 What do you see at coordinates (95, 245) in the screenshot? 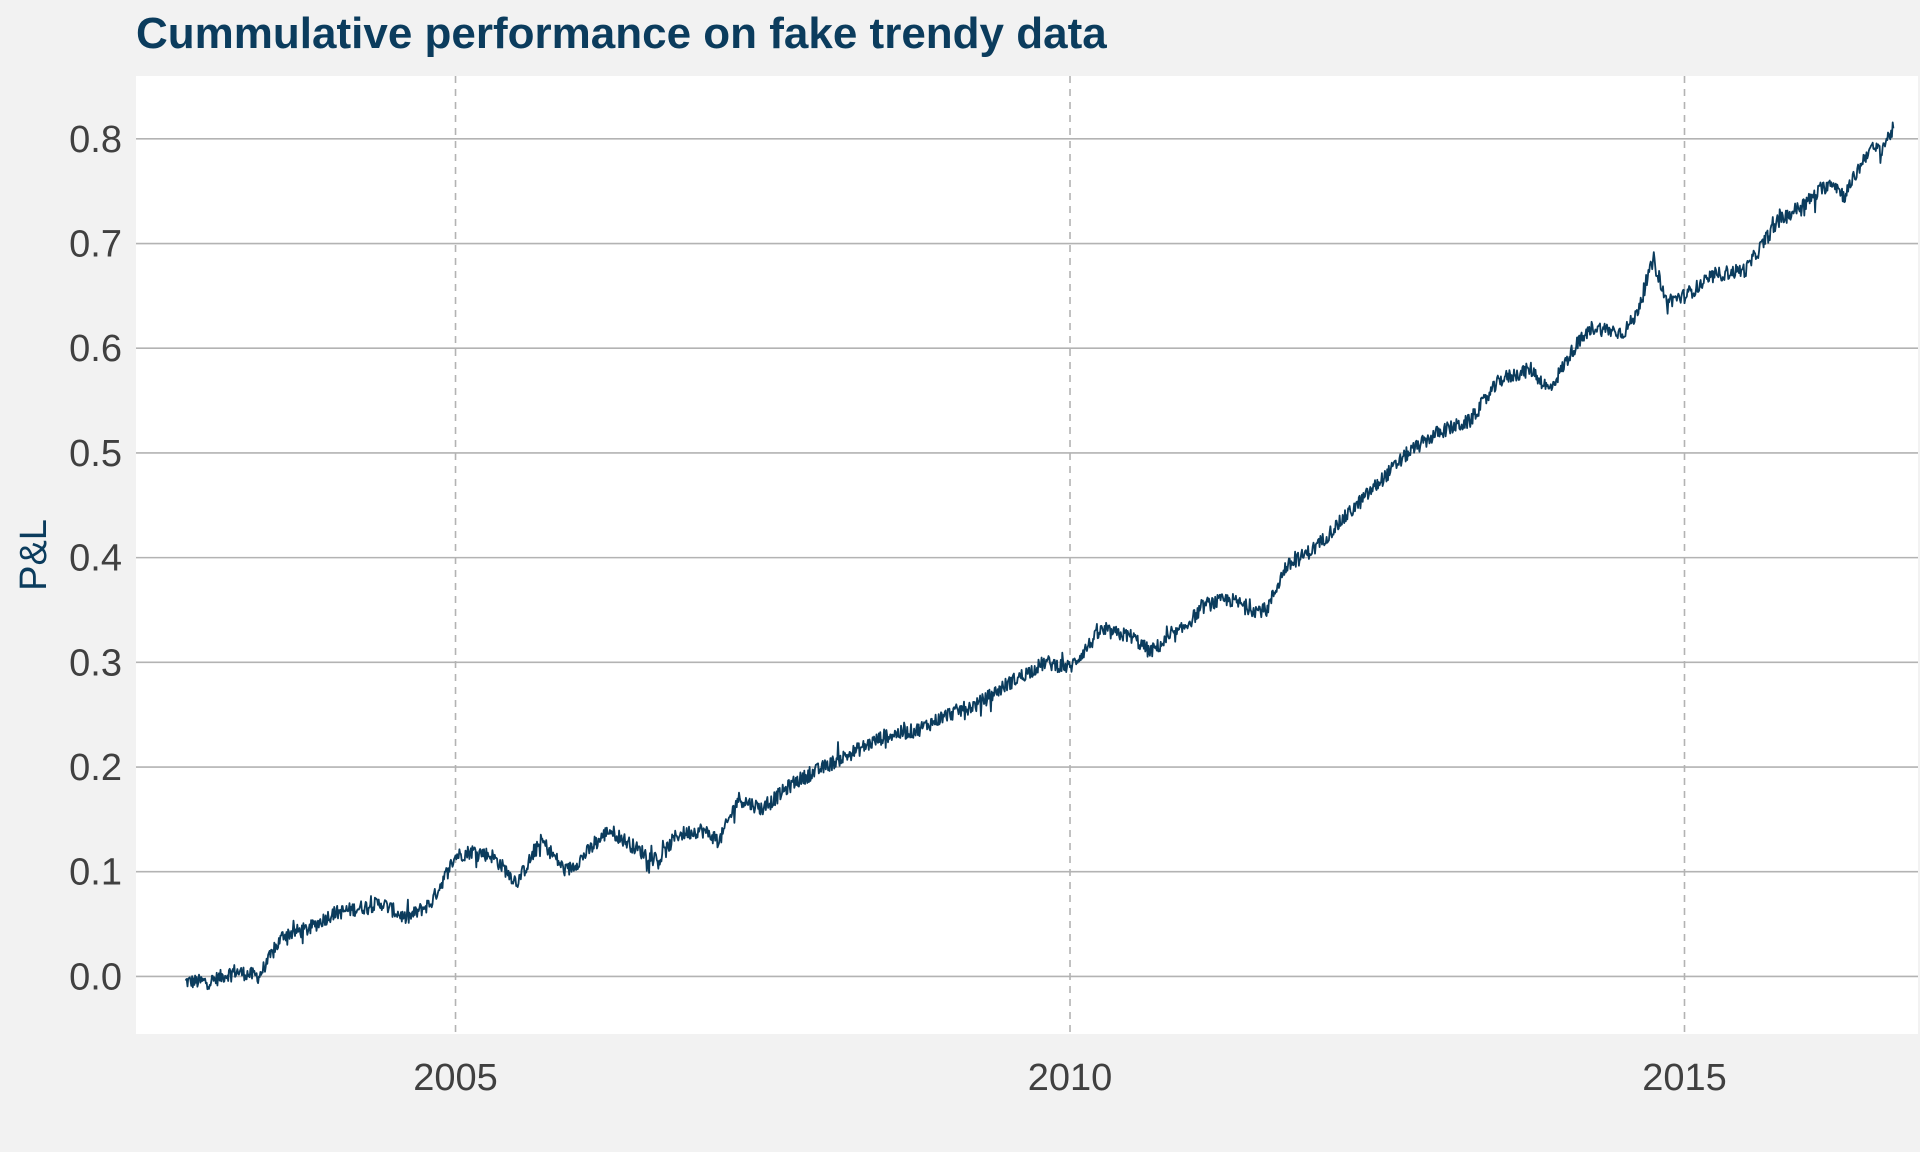
I see `y-tick-label: 0.7` at bounding box center [95, 245].